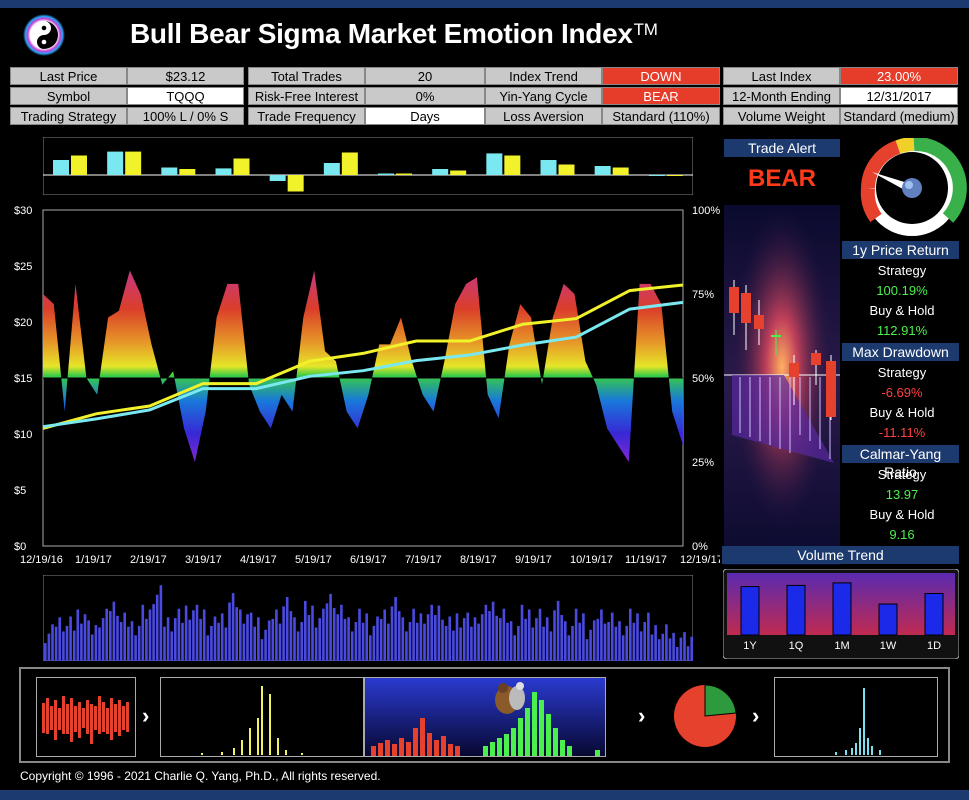 The height and width of the screenshot is (800, 969). What do you see at coordinates (756, 715) in the screenshot?
I see `chevron-right-icon-3: ›` at bounding box center [756, 715].